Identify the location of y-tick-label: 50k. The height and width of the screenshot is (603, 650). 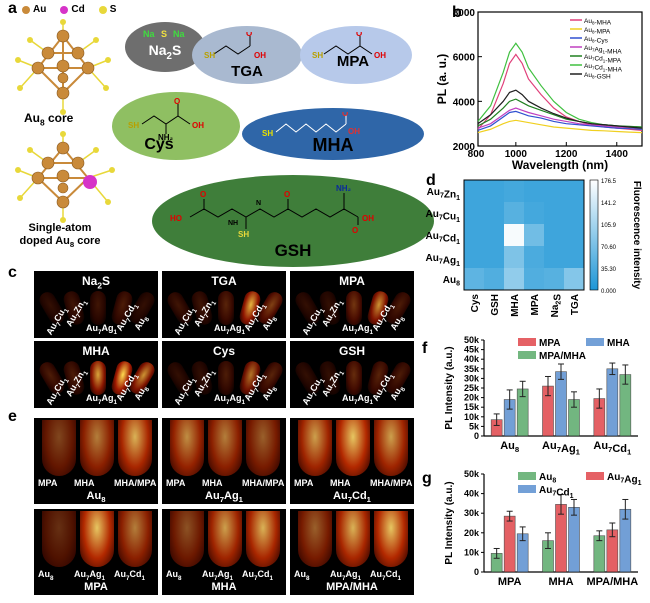
(472, 474).